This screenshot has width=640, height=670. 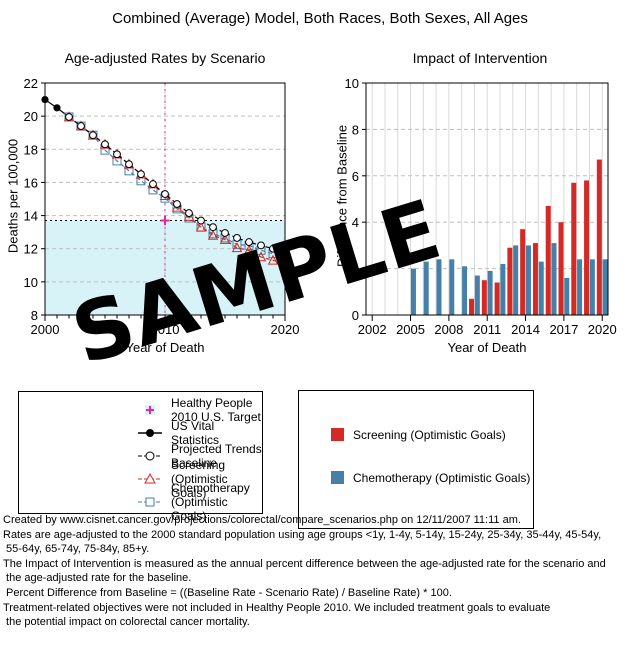 I want to click on marker-screening-2019, so click(x=273, y=259).